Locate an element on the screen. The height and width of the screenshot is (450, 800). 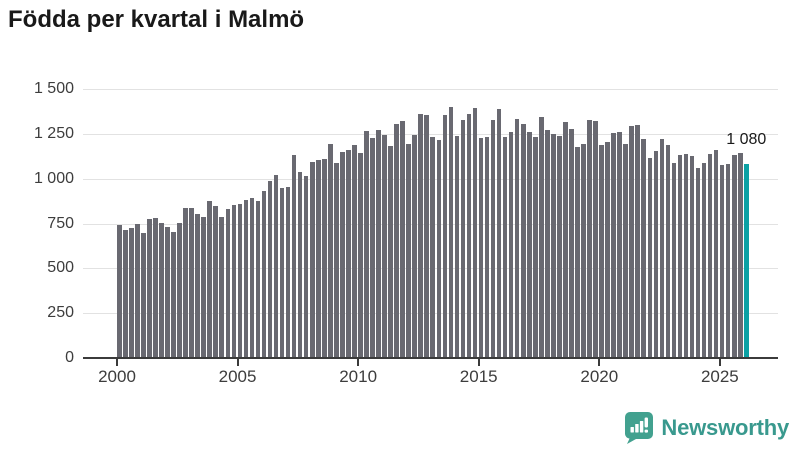
y-tick-label: 1 000 is located at coordinates (53, 178).